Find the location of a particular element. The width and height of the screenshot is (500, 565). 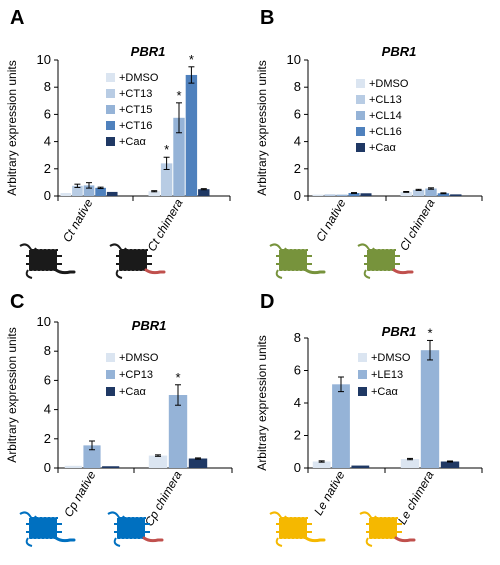

legend-entry: +LE13 is located at coordinates (387, 375).